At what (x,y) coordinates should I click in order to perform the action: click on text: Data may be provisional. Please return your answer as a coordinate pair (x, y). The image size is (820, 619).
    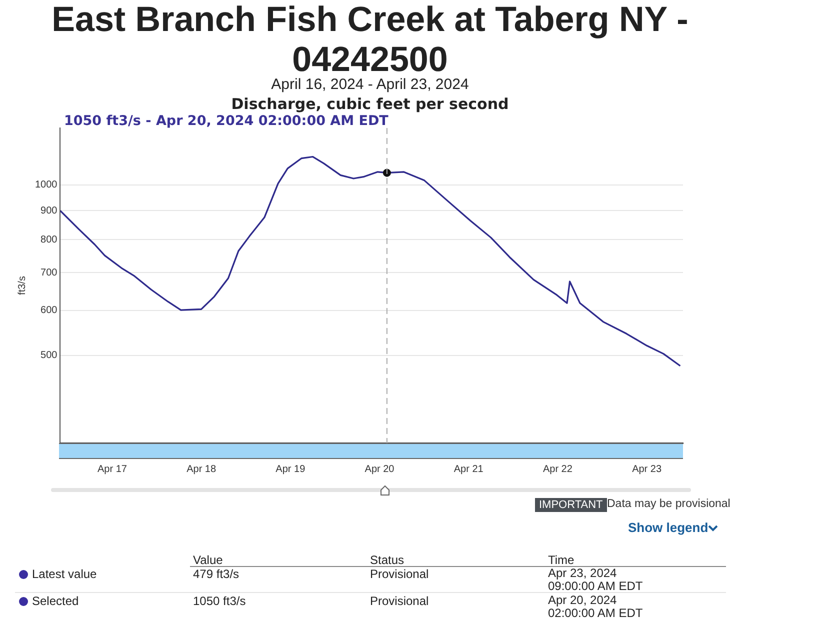
    Looking at the image, I should click on (668, 504).